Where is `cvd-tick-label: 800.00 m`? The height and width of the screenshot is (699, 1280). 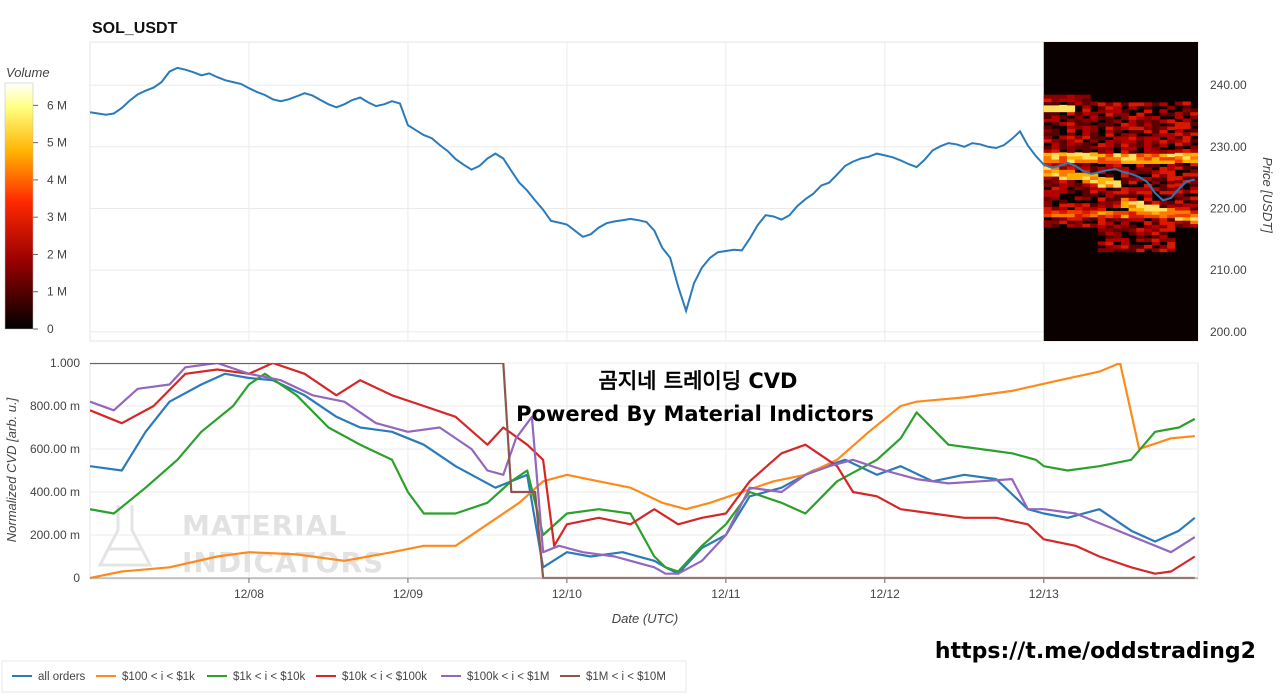
cvd-tick-label: 800.00 m is located at coordinates (55, 406).